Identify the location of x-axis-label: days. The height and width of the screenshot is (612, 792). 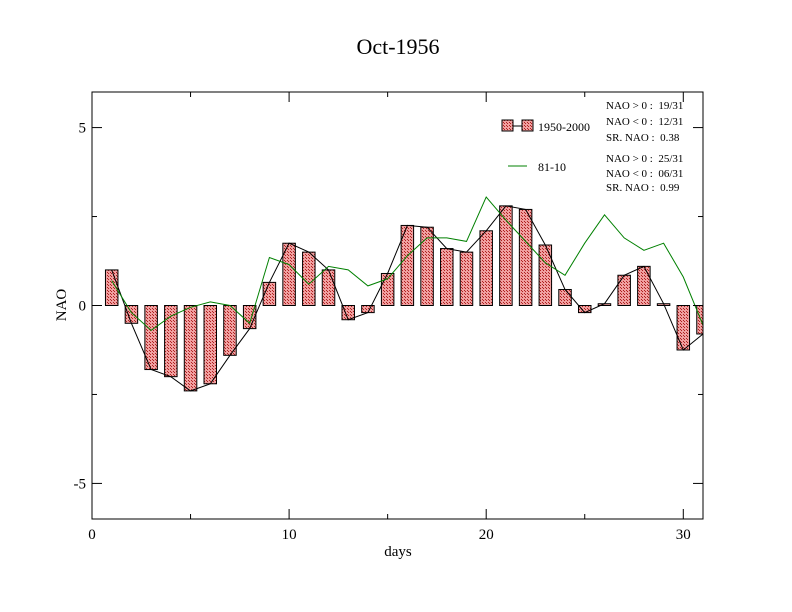
(398, 552).